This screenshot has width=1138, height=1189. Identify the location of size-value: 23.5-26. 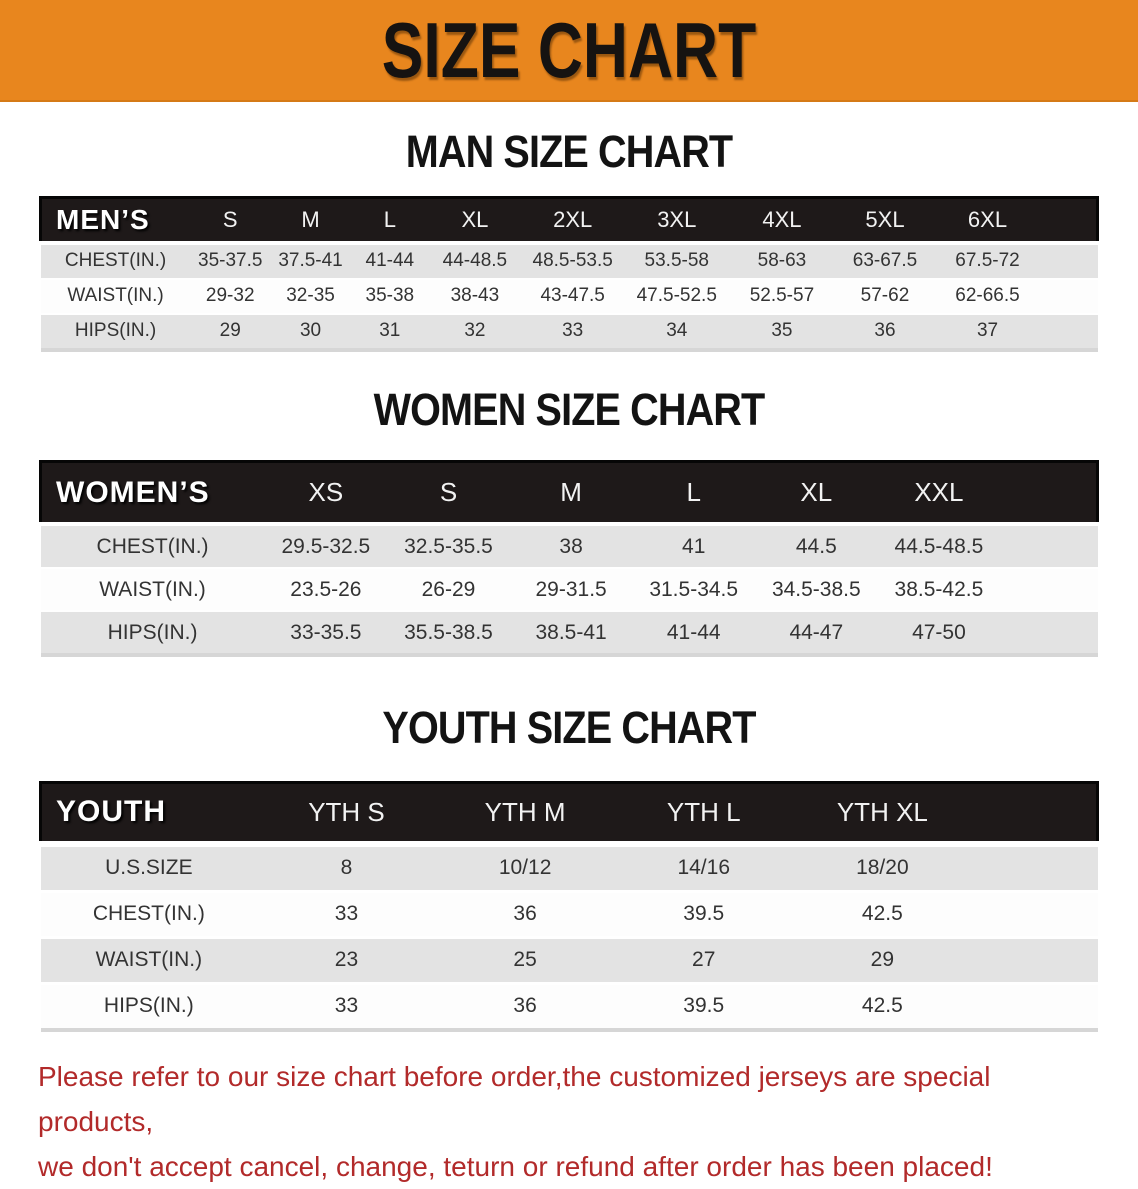
(326, 590).